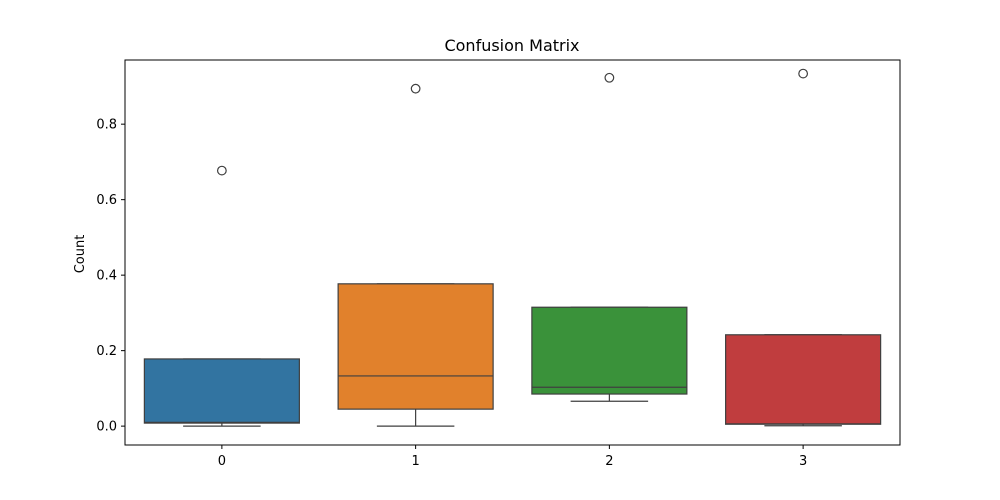 Image resolution: width=1000 pixels, height=500 pixels. Describe the element at coordinates (609, 461) in the screenshot. I see `x-tick-label: 2` at that location.